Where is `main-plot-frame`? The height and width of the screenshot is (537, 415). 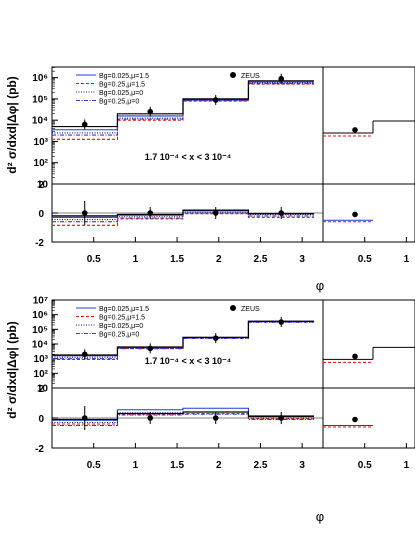 main-plot-frame is located at coordinates (233, 344).